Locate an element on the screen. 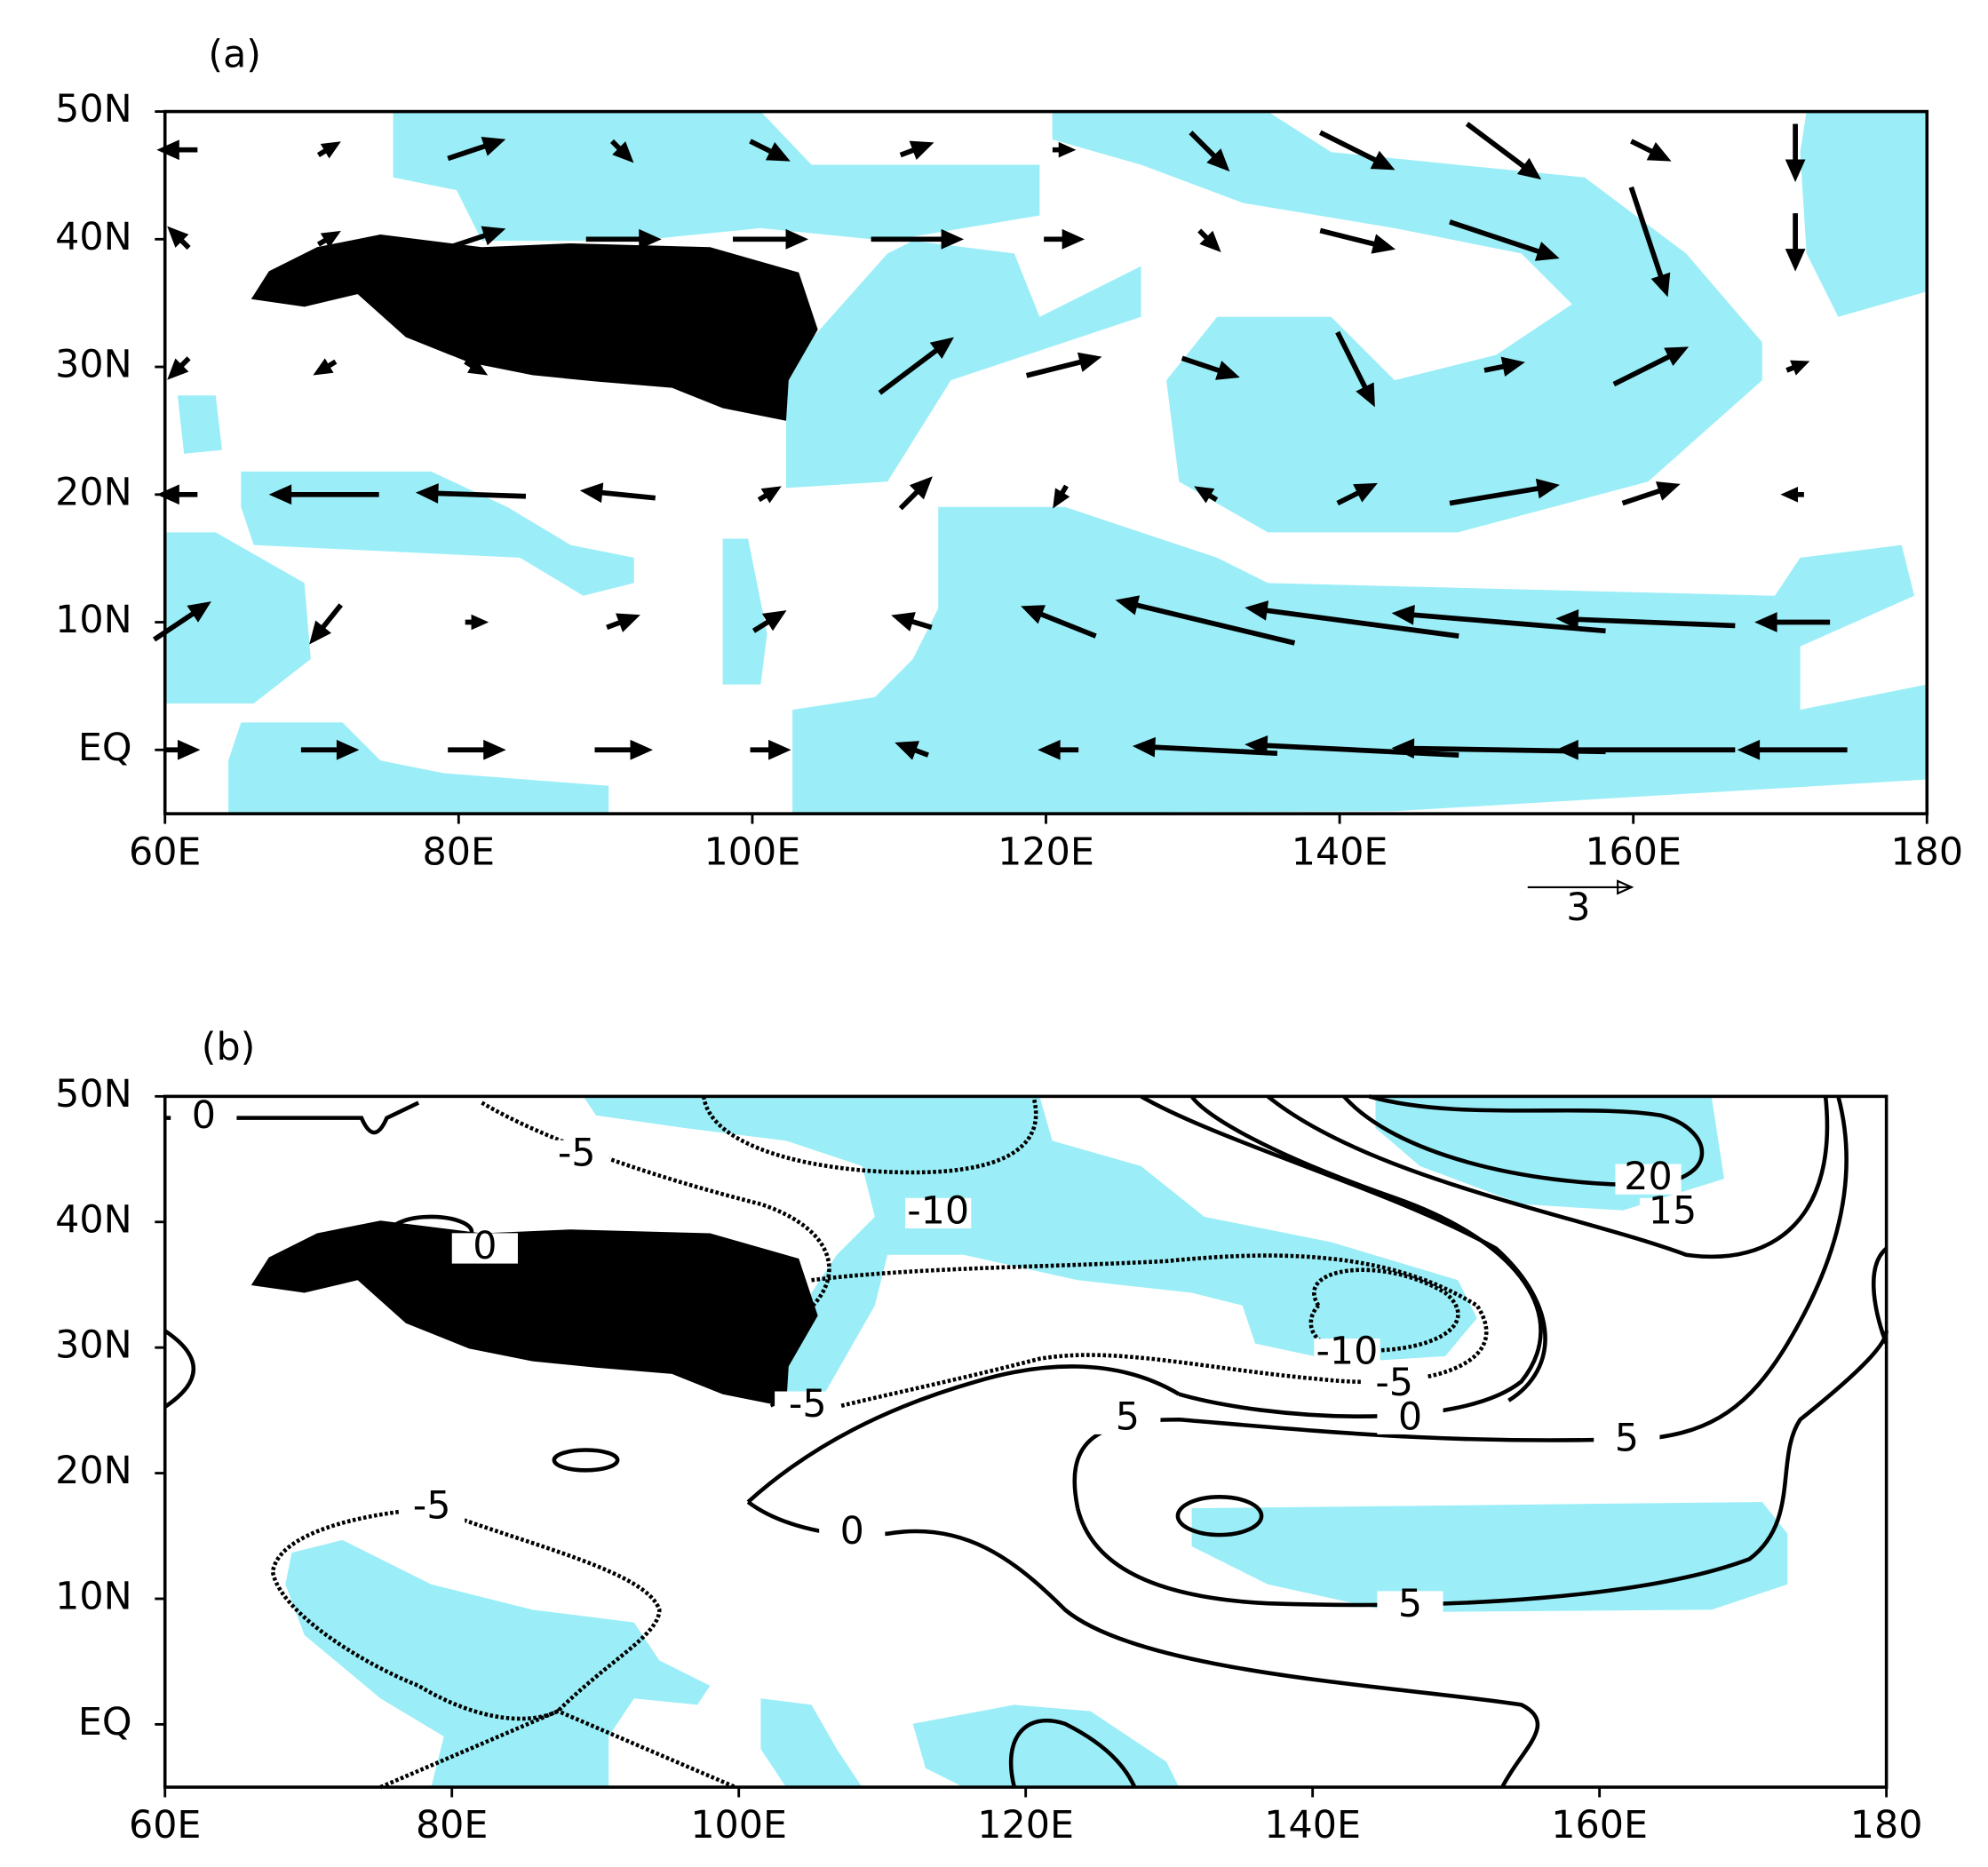 The width and height of the screenshot is (1988, 1867). y-tick-label: 50N is located at coordinates (93, 109).